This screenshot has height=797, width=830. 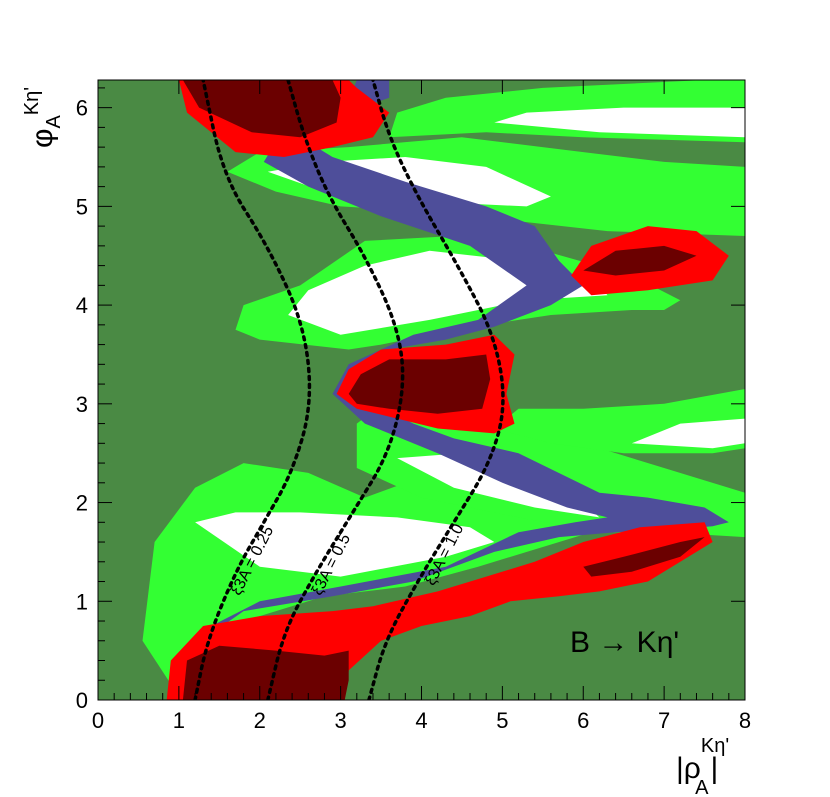 I want to click on x-axis-title: |ρKη' A|, so click(x=702, y=766).